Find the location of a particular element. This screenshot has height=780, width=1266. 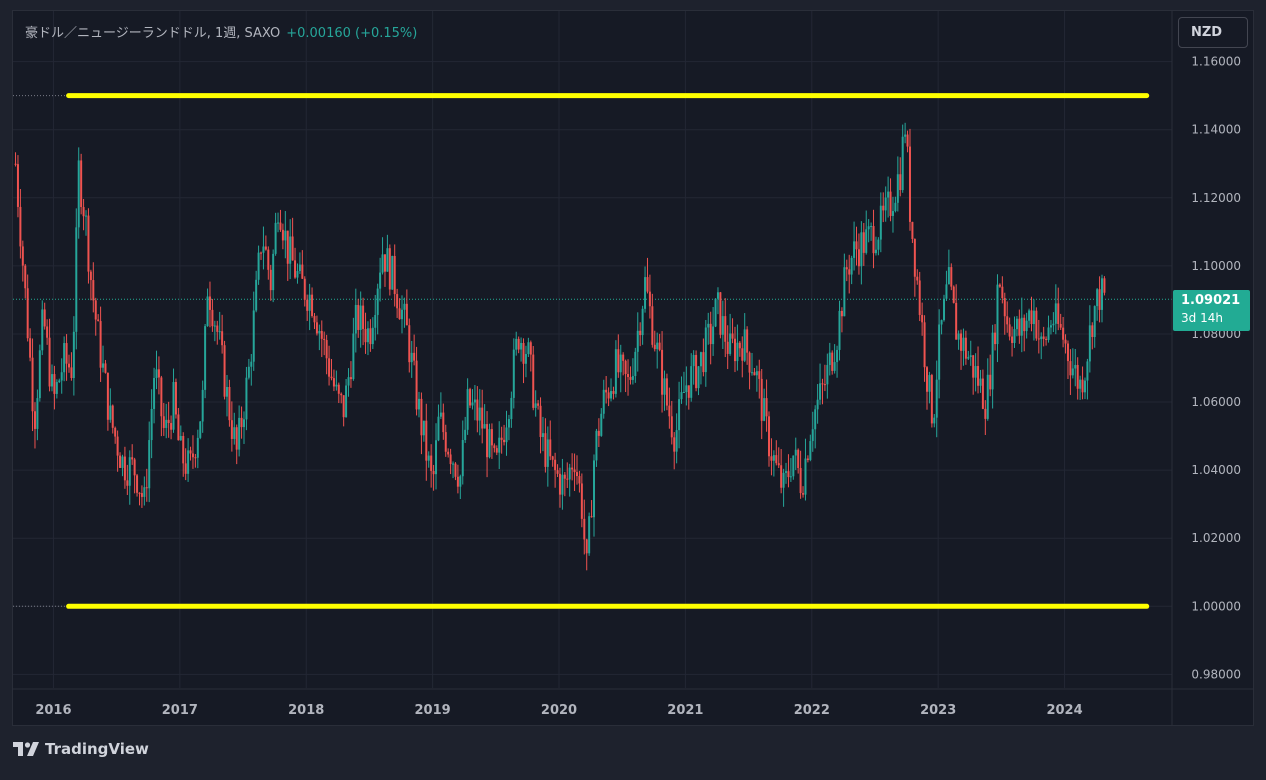

y-tick-label: 1.06000 is located at coordinates (1216, 402).